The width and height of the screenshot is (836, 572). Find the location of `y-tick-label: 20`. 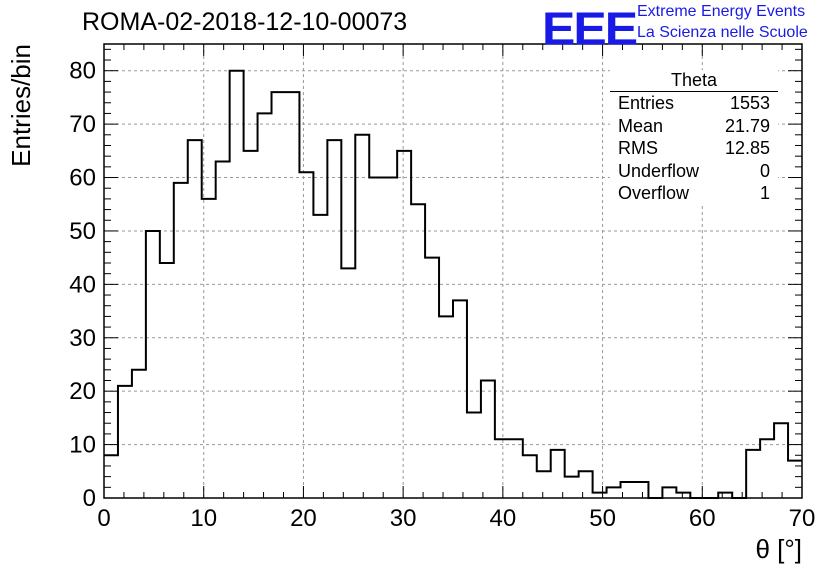

y-tick-label: 20 is located at coordinates (82, 391).